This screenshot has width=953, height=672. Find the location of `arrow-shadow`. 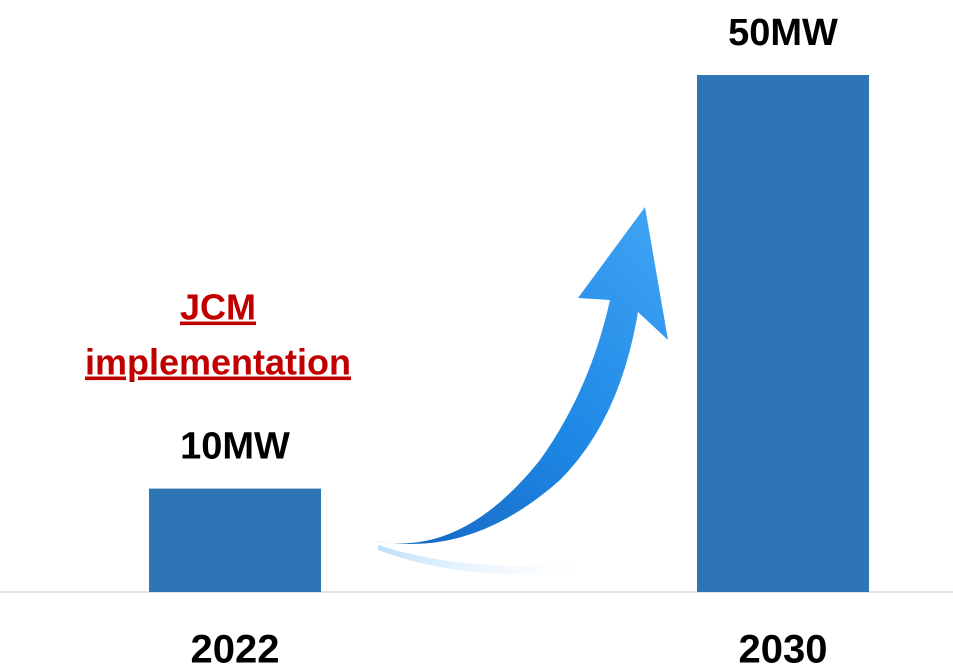

arrow-shadow is located at coordinates (489, 560).